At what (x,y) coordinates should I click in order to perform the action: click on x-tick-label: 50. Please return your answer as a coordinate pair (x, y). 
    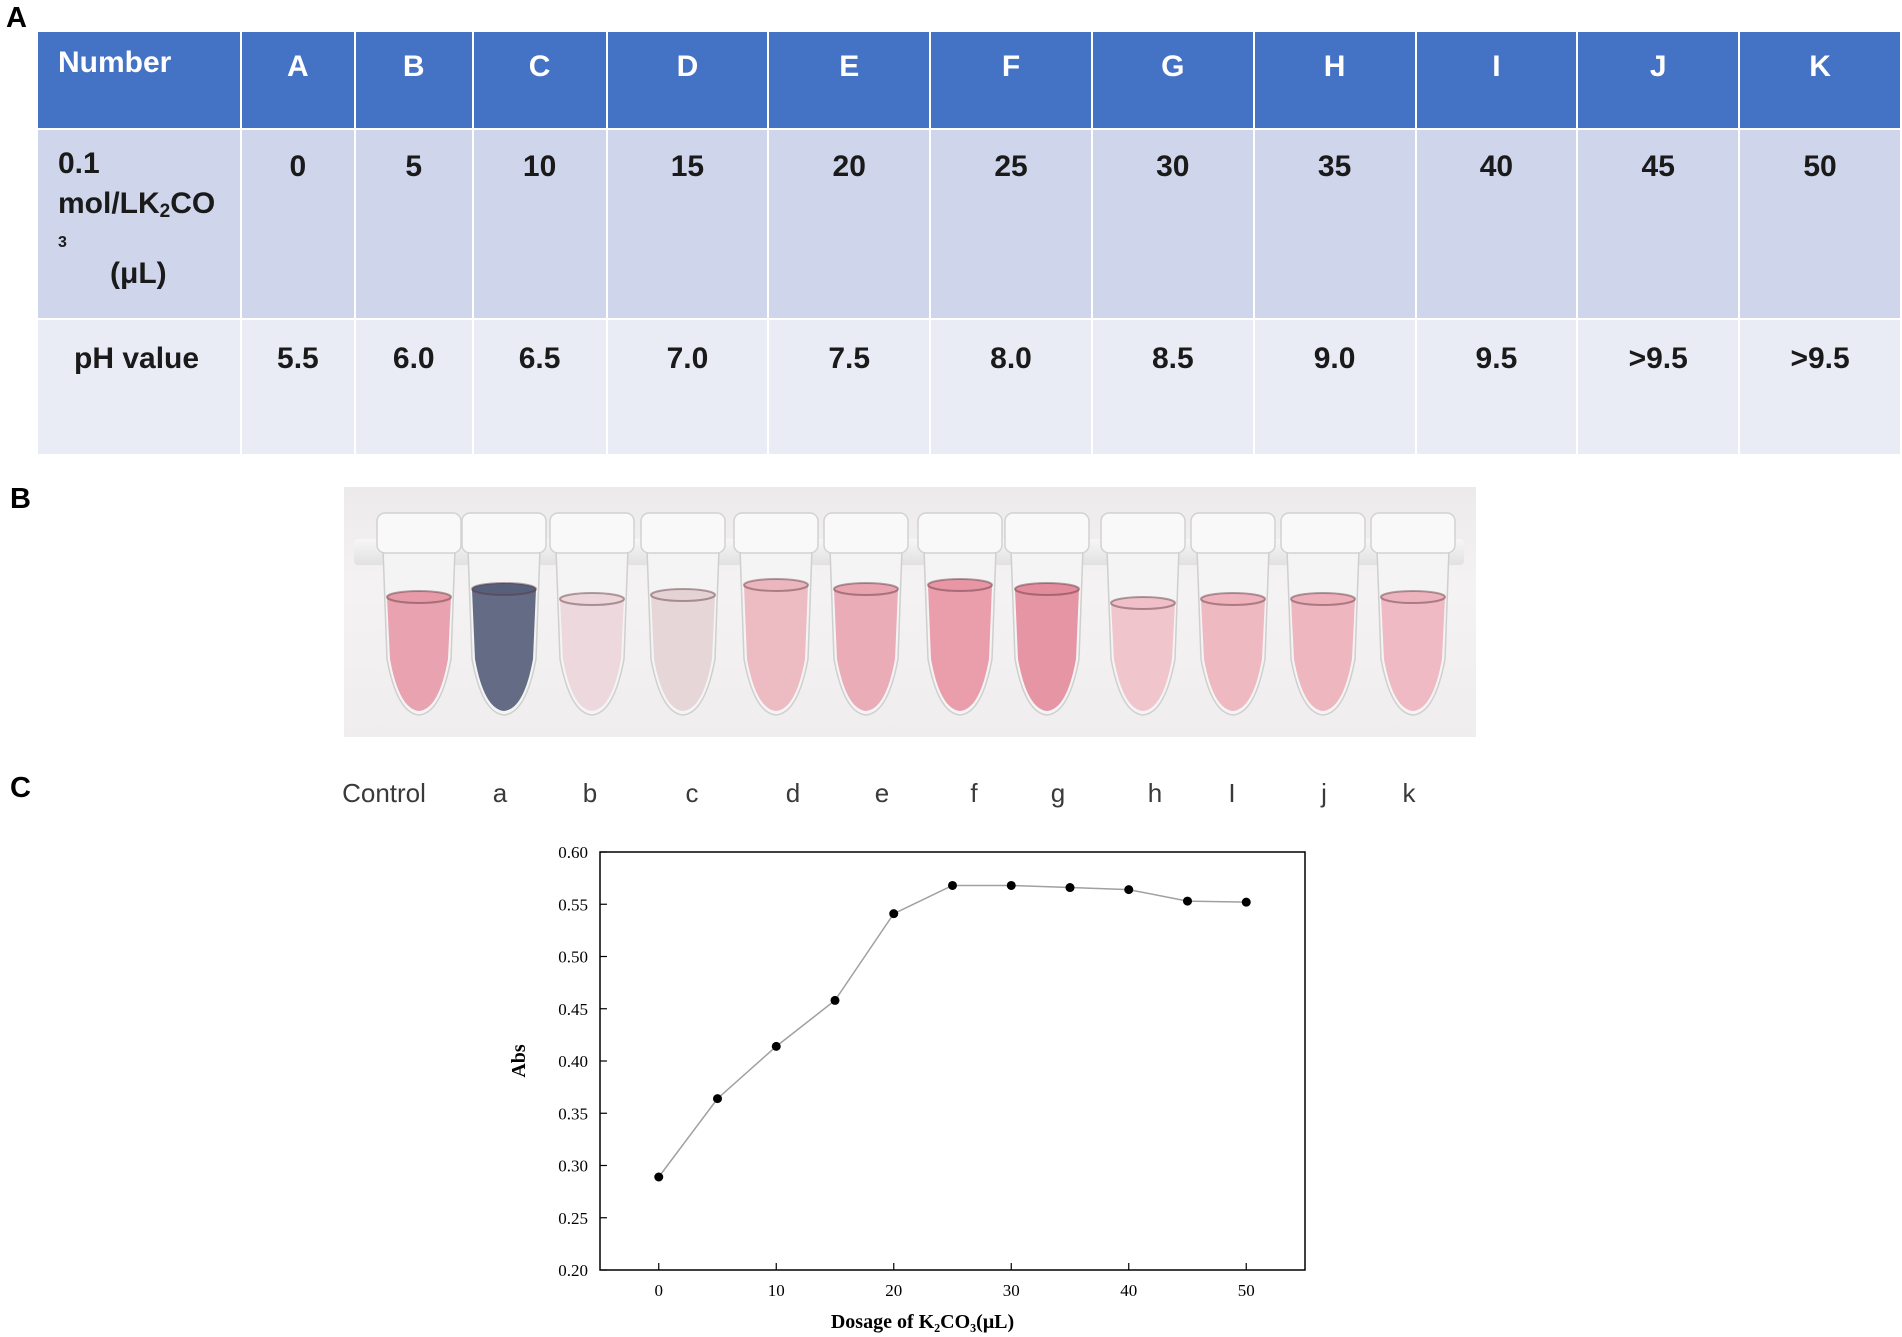
    Looking at the image, I should click on (1246, 1290).